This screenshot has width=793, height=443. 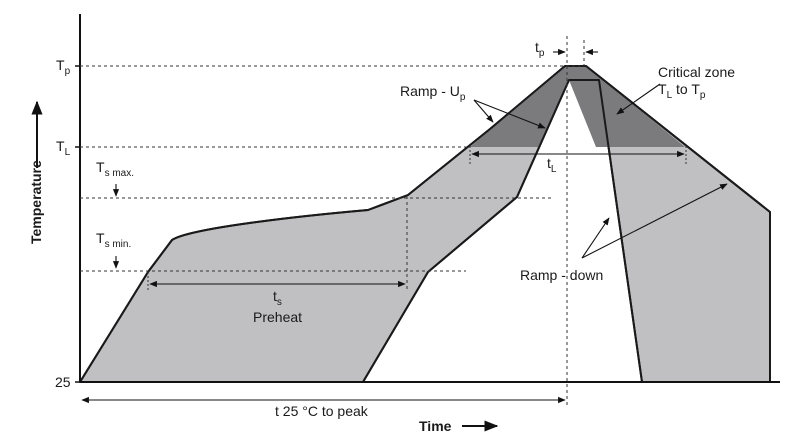 I want to click on critical-zone, so click(x=577, y=106).